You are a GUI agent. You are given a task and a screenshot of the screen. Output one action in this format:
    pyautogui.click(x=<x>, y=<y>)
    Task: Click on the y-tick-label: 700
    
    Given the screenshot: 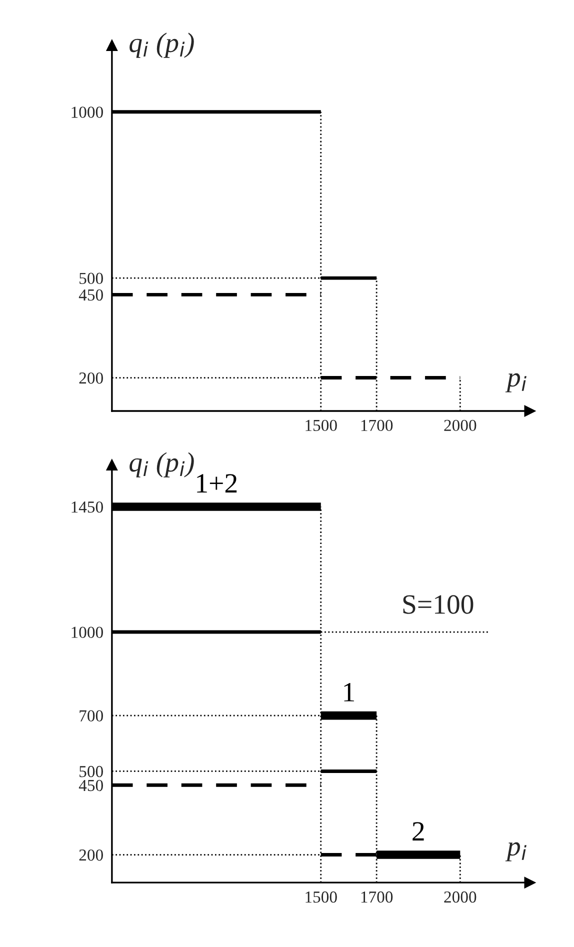 What is the action you would take?
    pyautogui.click(x=91, y=716)
    